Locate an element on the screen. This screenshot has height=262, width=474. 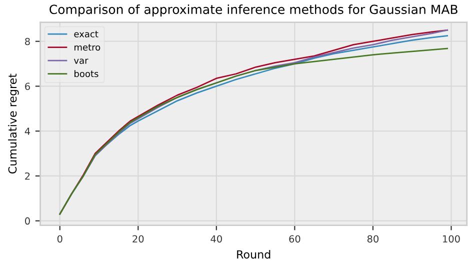
x-tick-label: 100 is located at coordinates (451, 239).